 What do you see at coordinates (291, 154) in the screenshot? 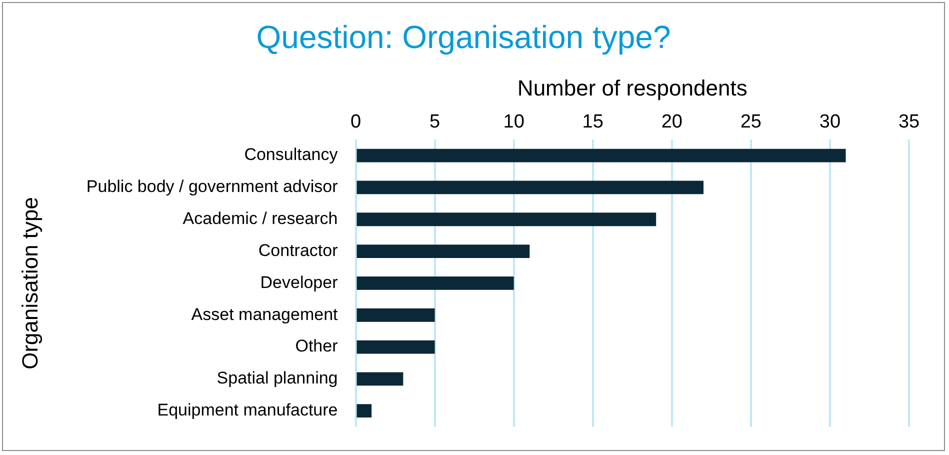
I see `y-tick-label: Consultancy` at bounding box center [291, 154].